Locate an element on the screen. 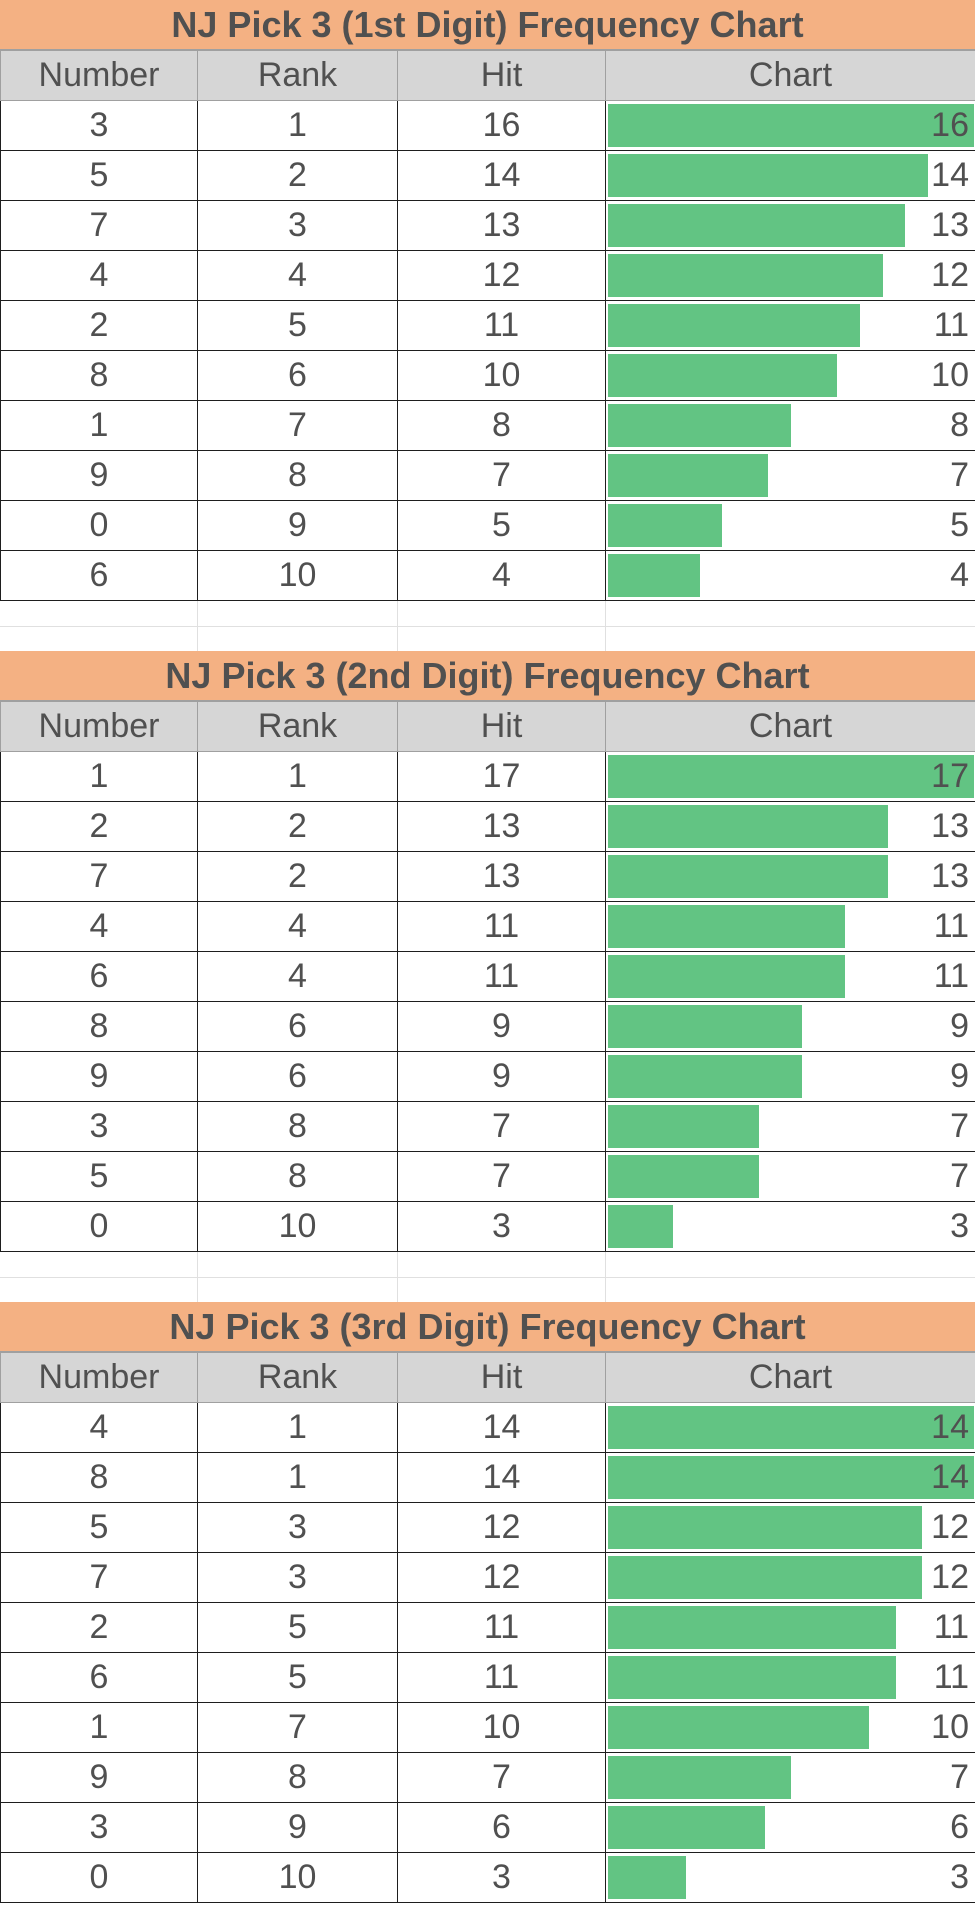  table-row: 6 4 11 11 is located at coordinates (487, 976).